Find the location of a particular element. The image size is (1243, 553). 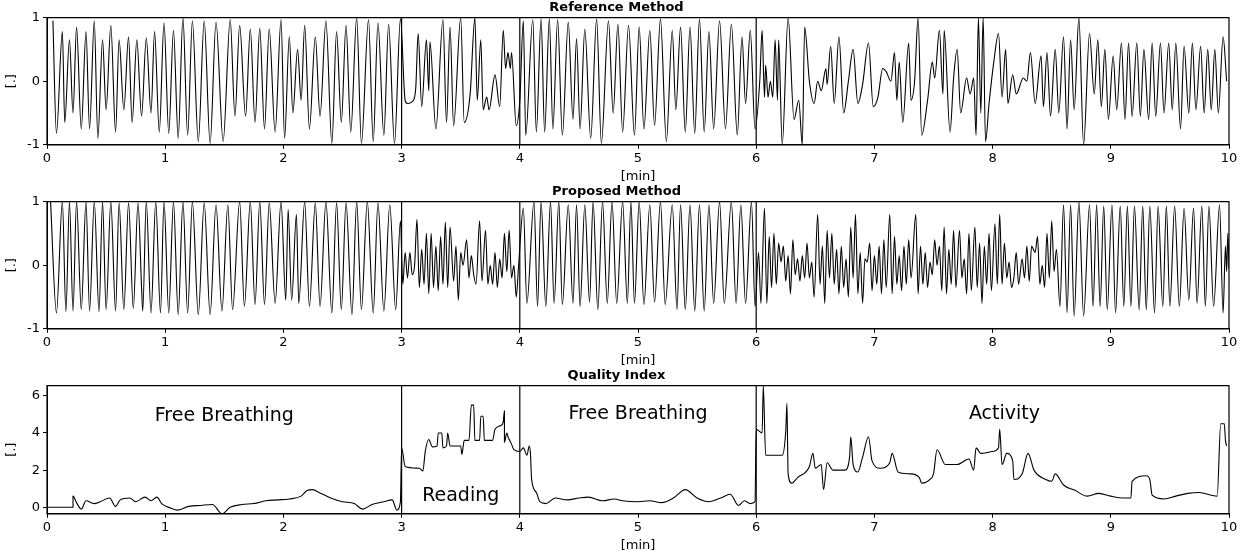

y-tick-label: 4 is located at coordinates (35, 432).